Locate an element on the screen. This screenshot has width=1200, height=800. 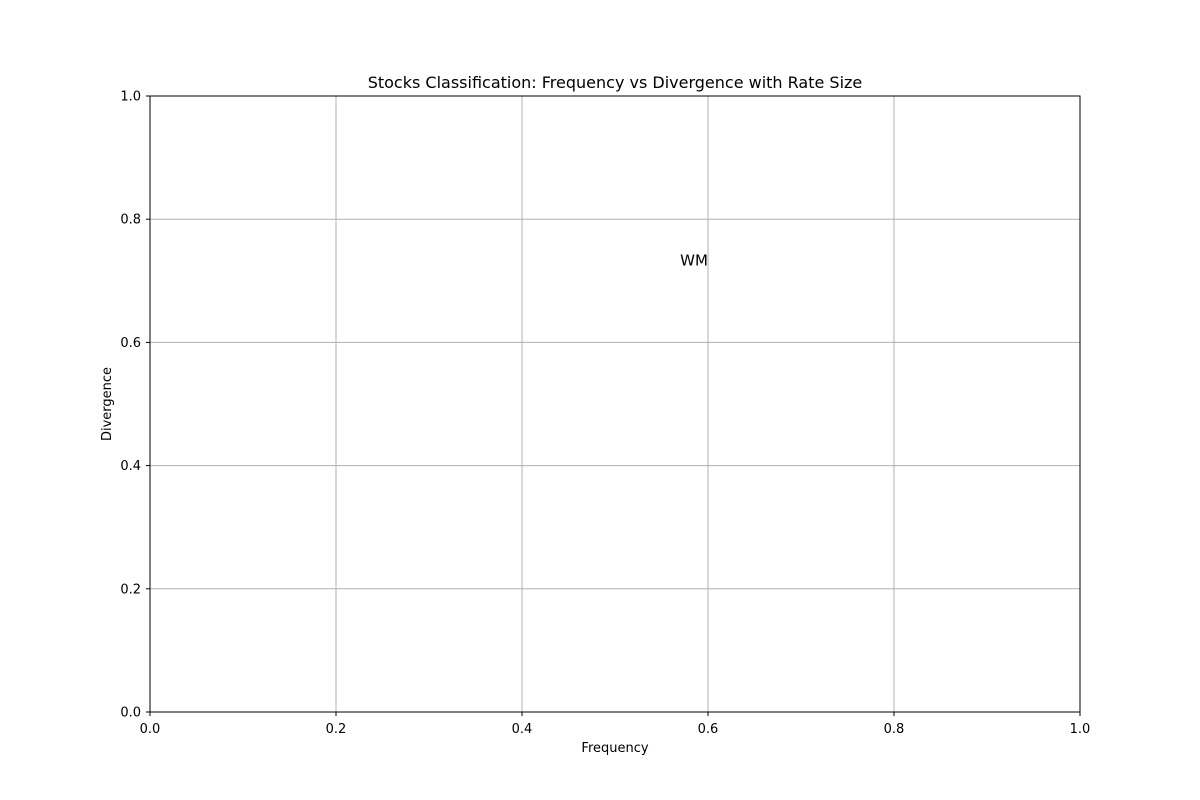
point-annotation: WM is located at coordinates (694, 260).